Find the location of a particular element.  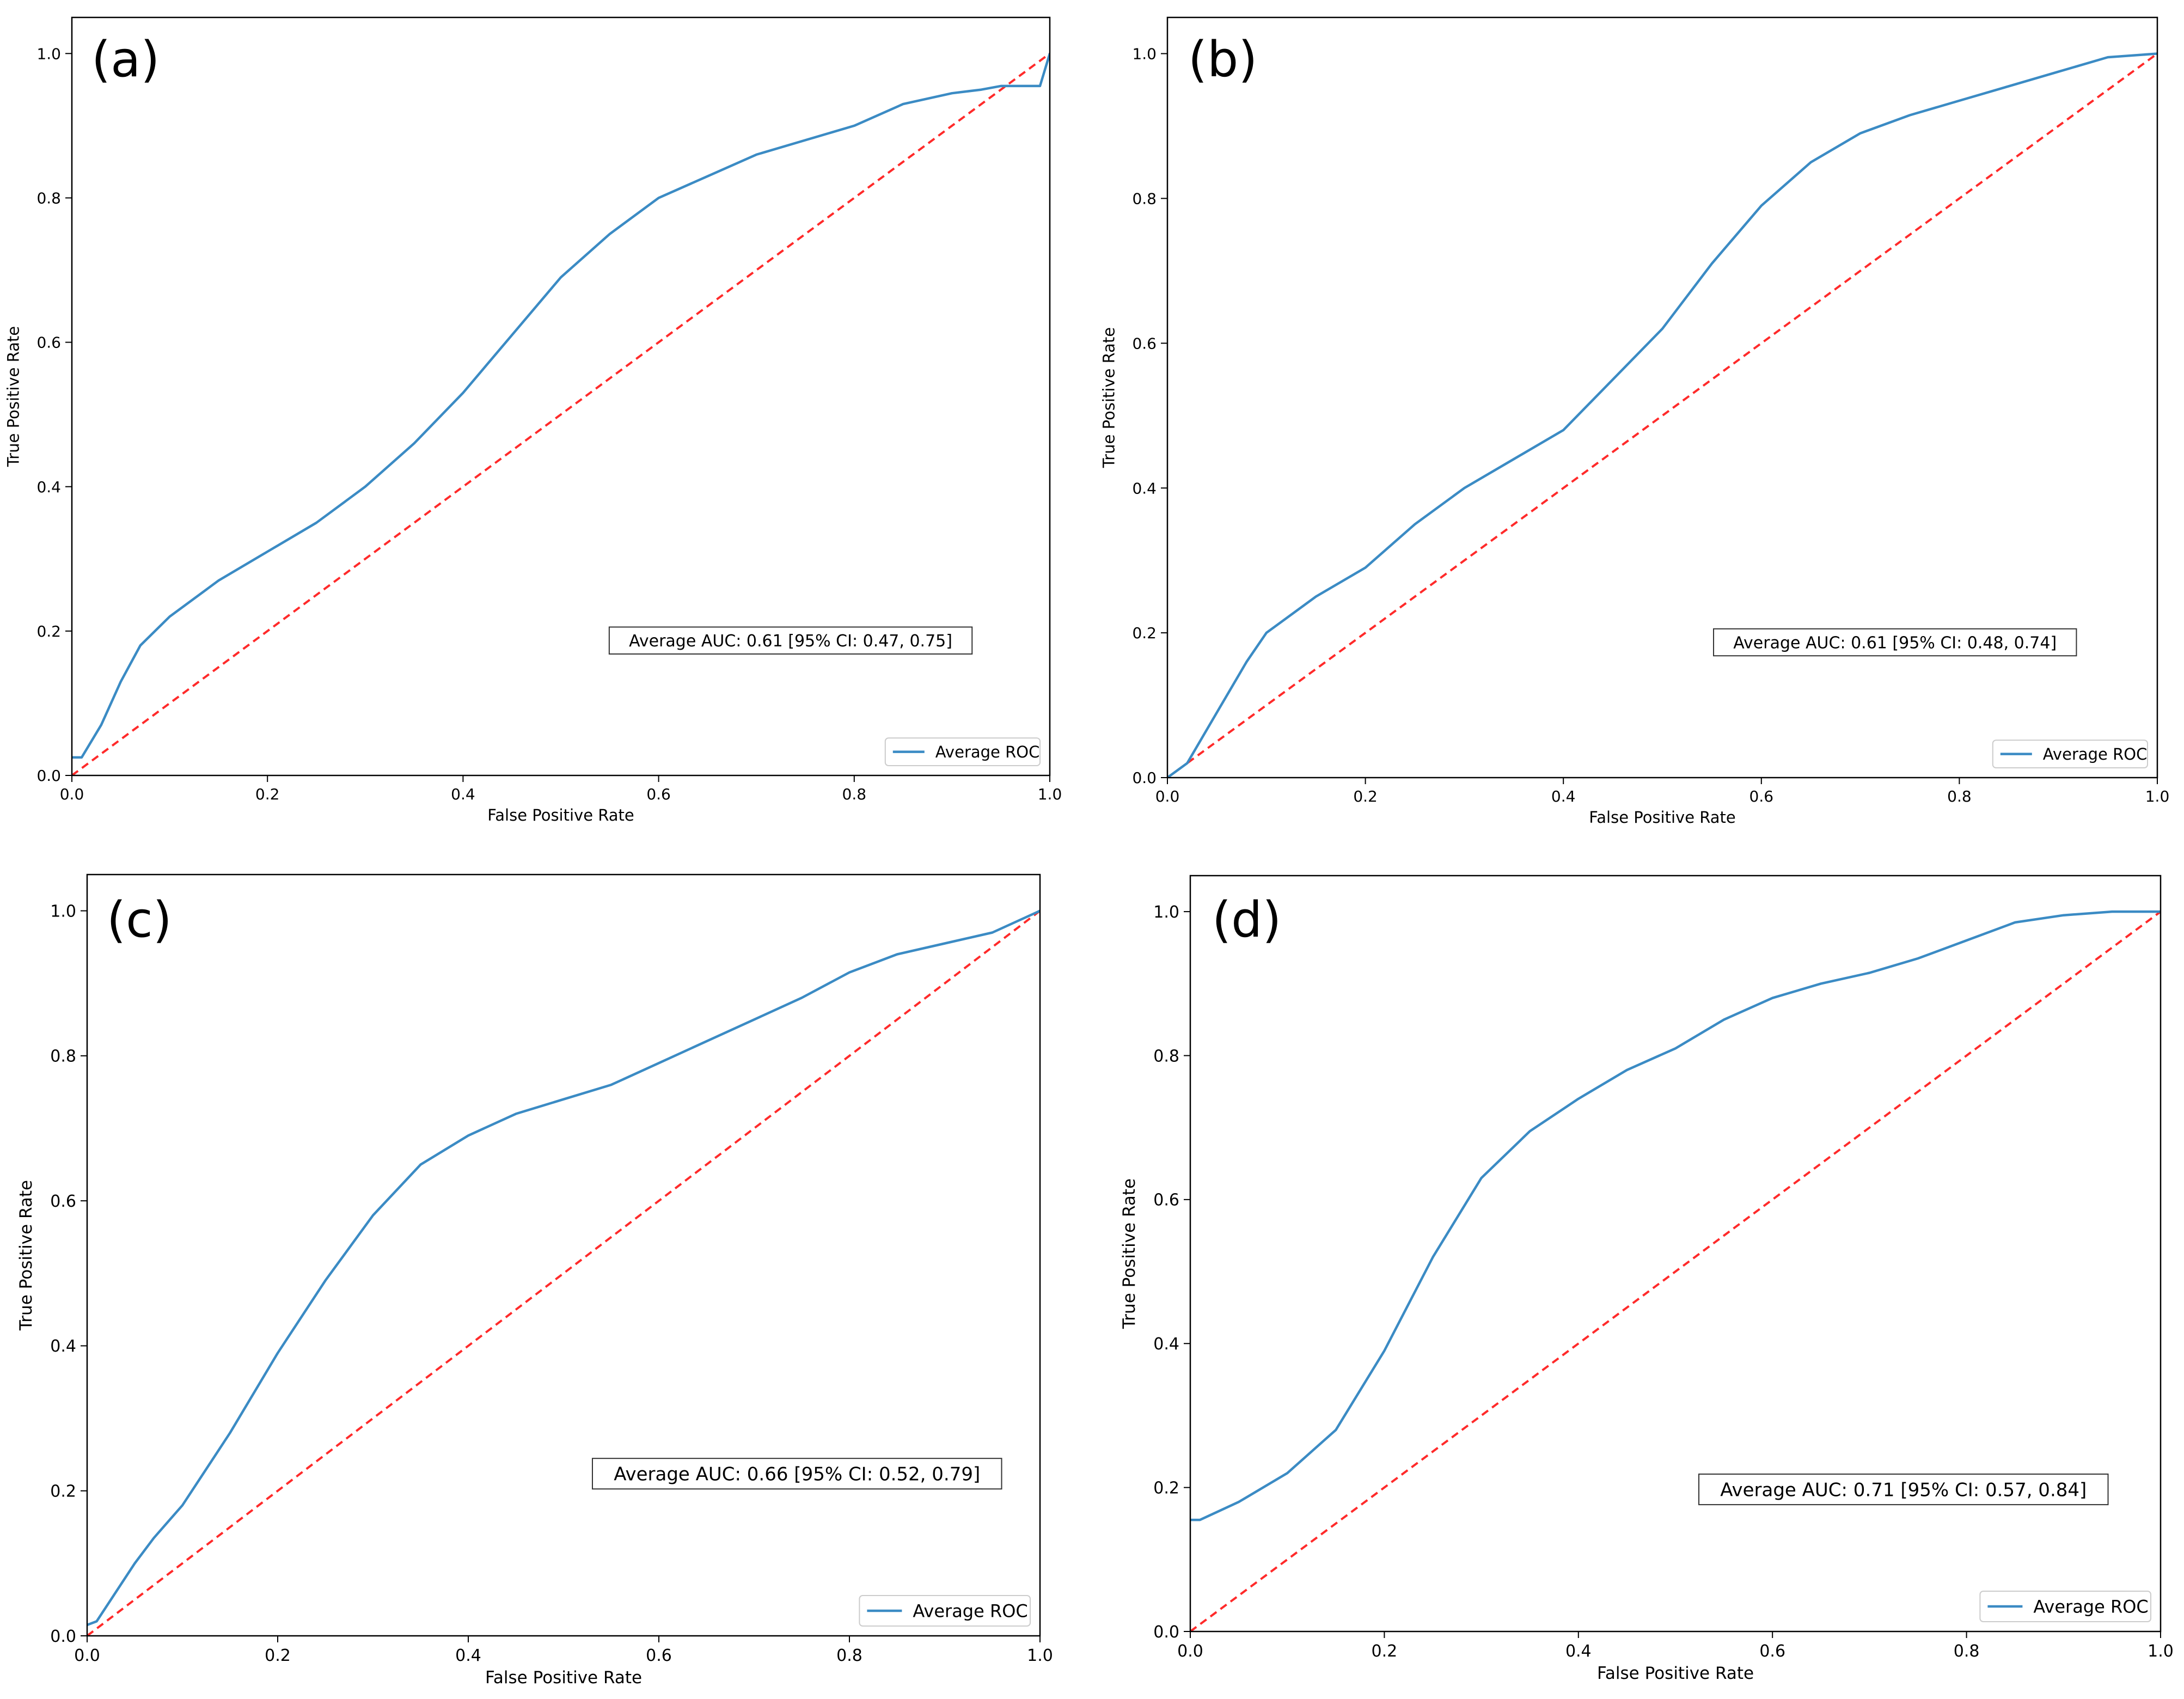

panel-label: (c) is located at coordinates (139, 920).